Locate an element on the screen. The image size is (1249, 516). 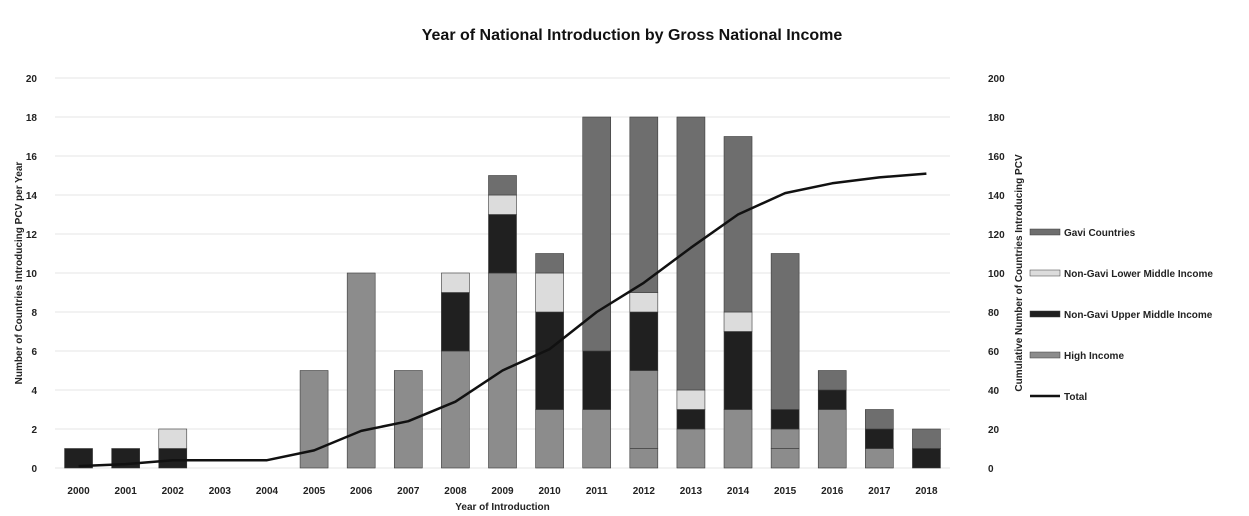
x-tick-label: 2008 is located at coordinates (455, 491).